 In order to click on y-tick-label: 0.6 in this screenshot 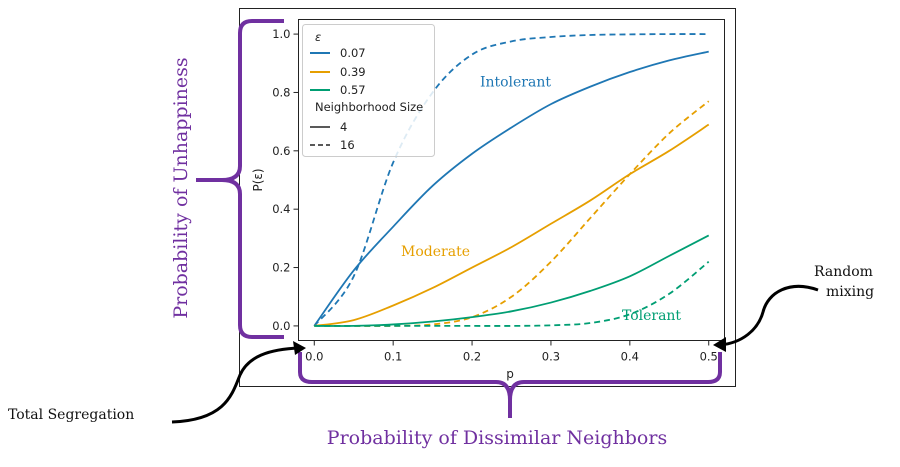, I will do `click(281, 151)`.